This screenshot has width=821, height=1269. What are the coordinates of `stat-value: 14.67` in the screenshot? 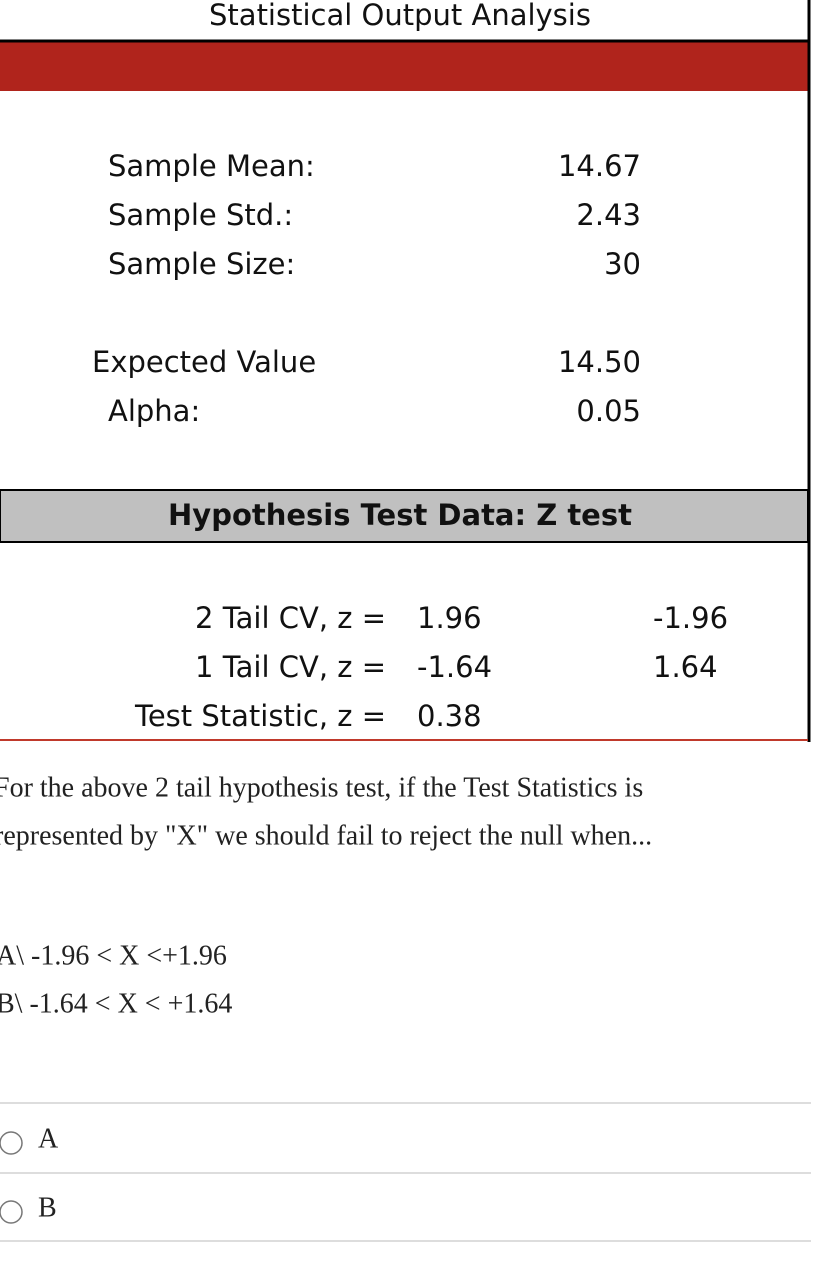 It's located at (599, 166).